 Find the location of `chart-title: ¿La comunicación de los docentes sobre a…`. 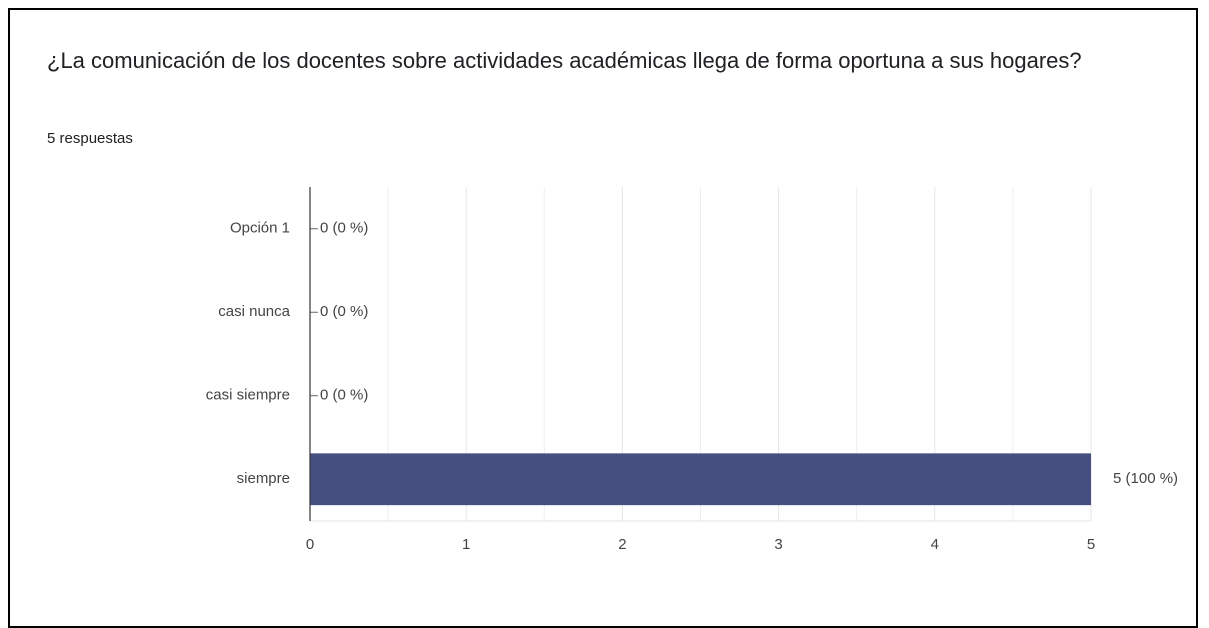

chart-title: ¿La comunicación de los docentes sobre a… is located at coordinates (564, 60).